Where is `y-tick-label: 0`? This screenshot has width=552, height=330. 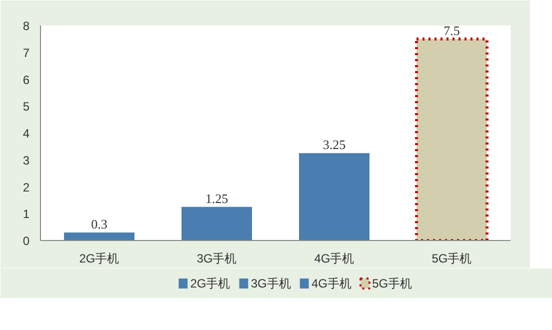
y-tick-label: 0 is located at coordinates (26, 241).